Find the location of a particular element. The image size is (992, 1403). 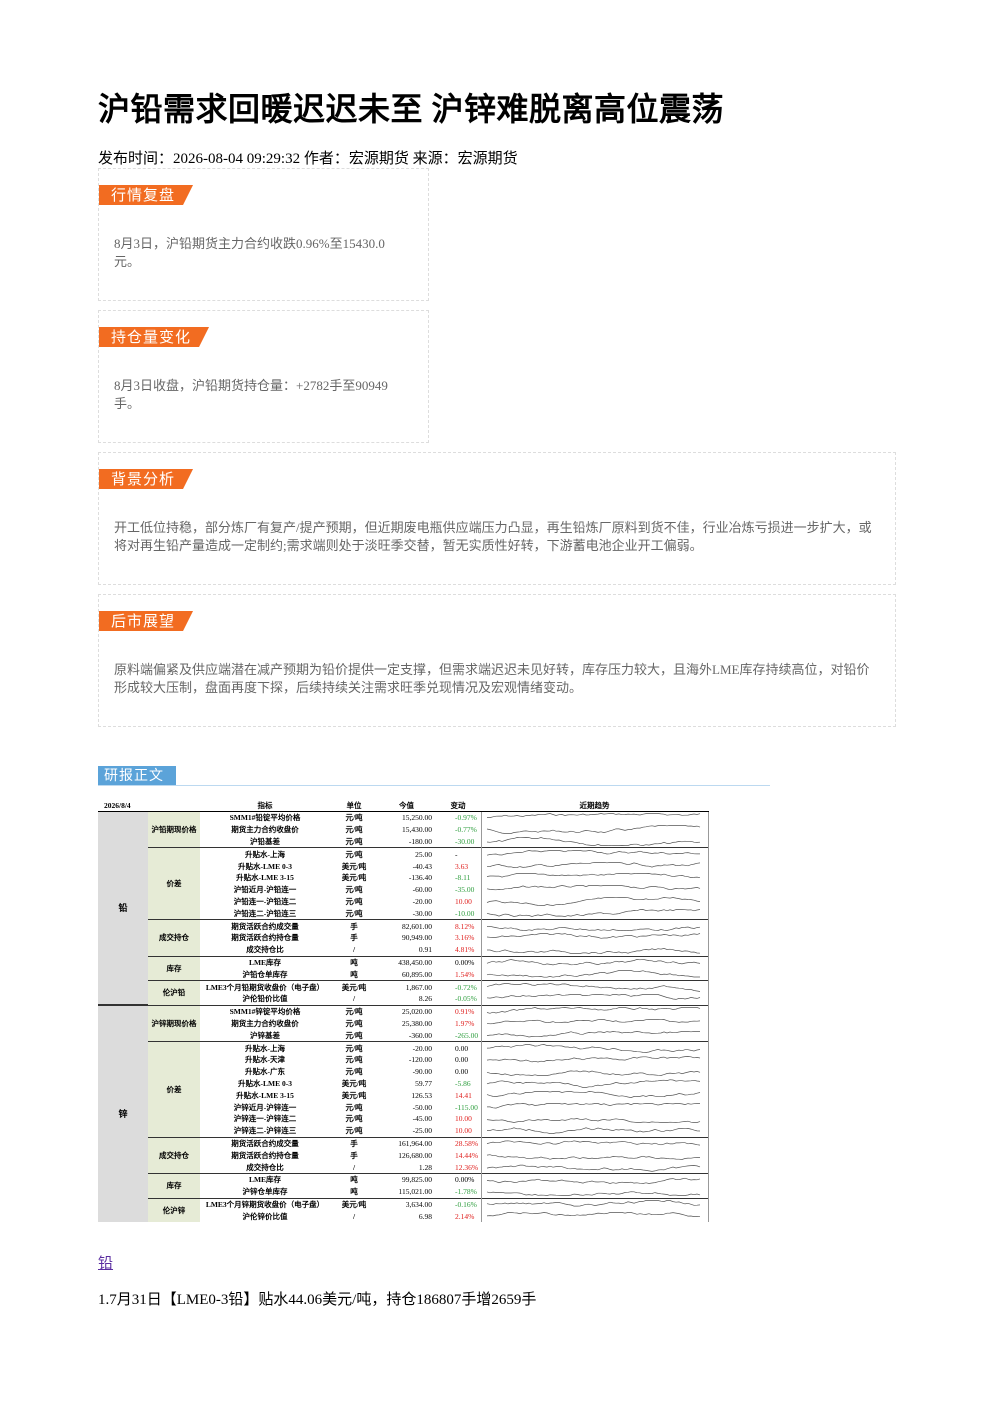

change-cell: 12.36% is located at coordinates (467, 1167).